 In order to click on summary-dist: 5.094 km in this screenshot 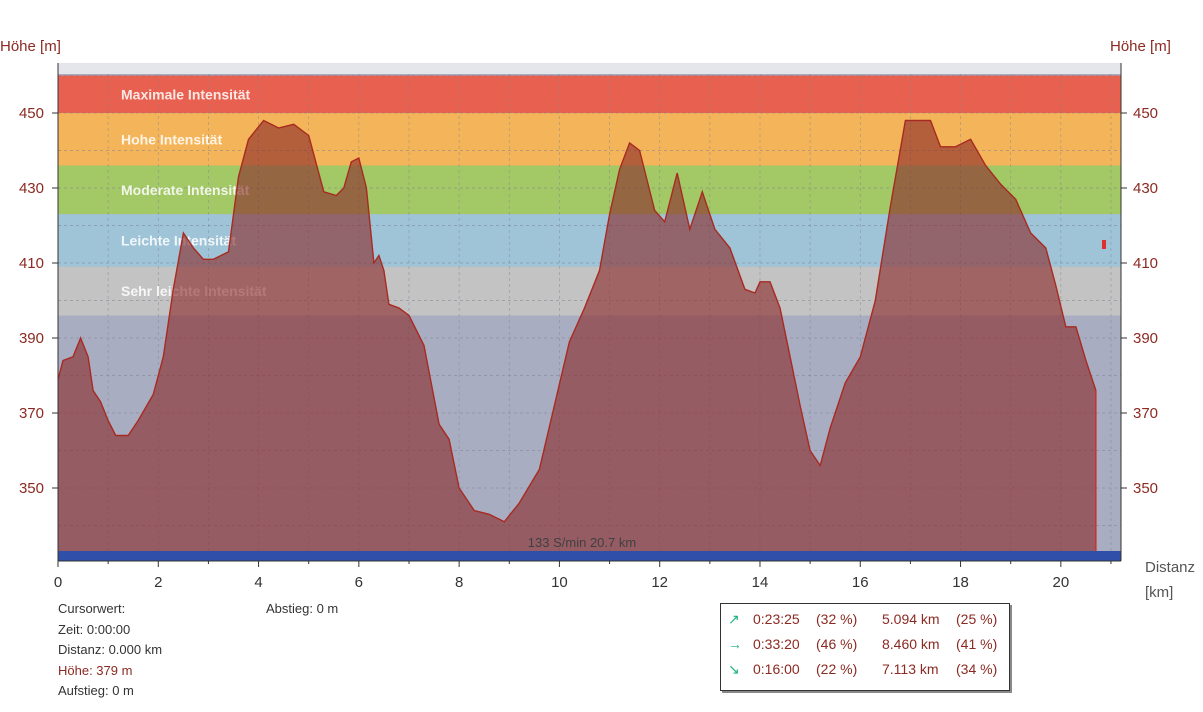, I will do `click(911, 619)`.